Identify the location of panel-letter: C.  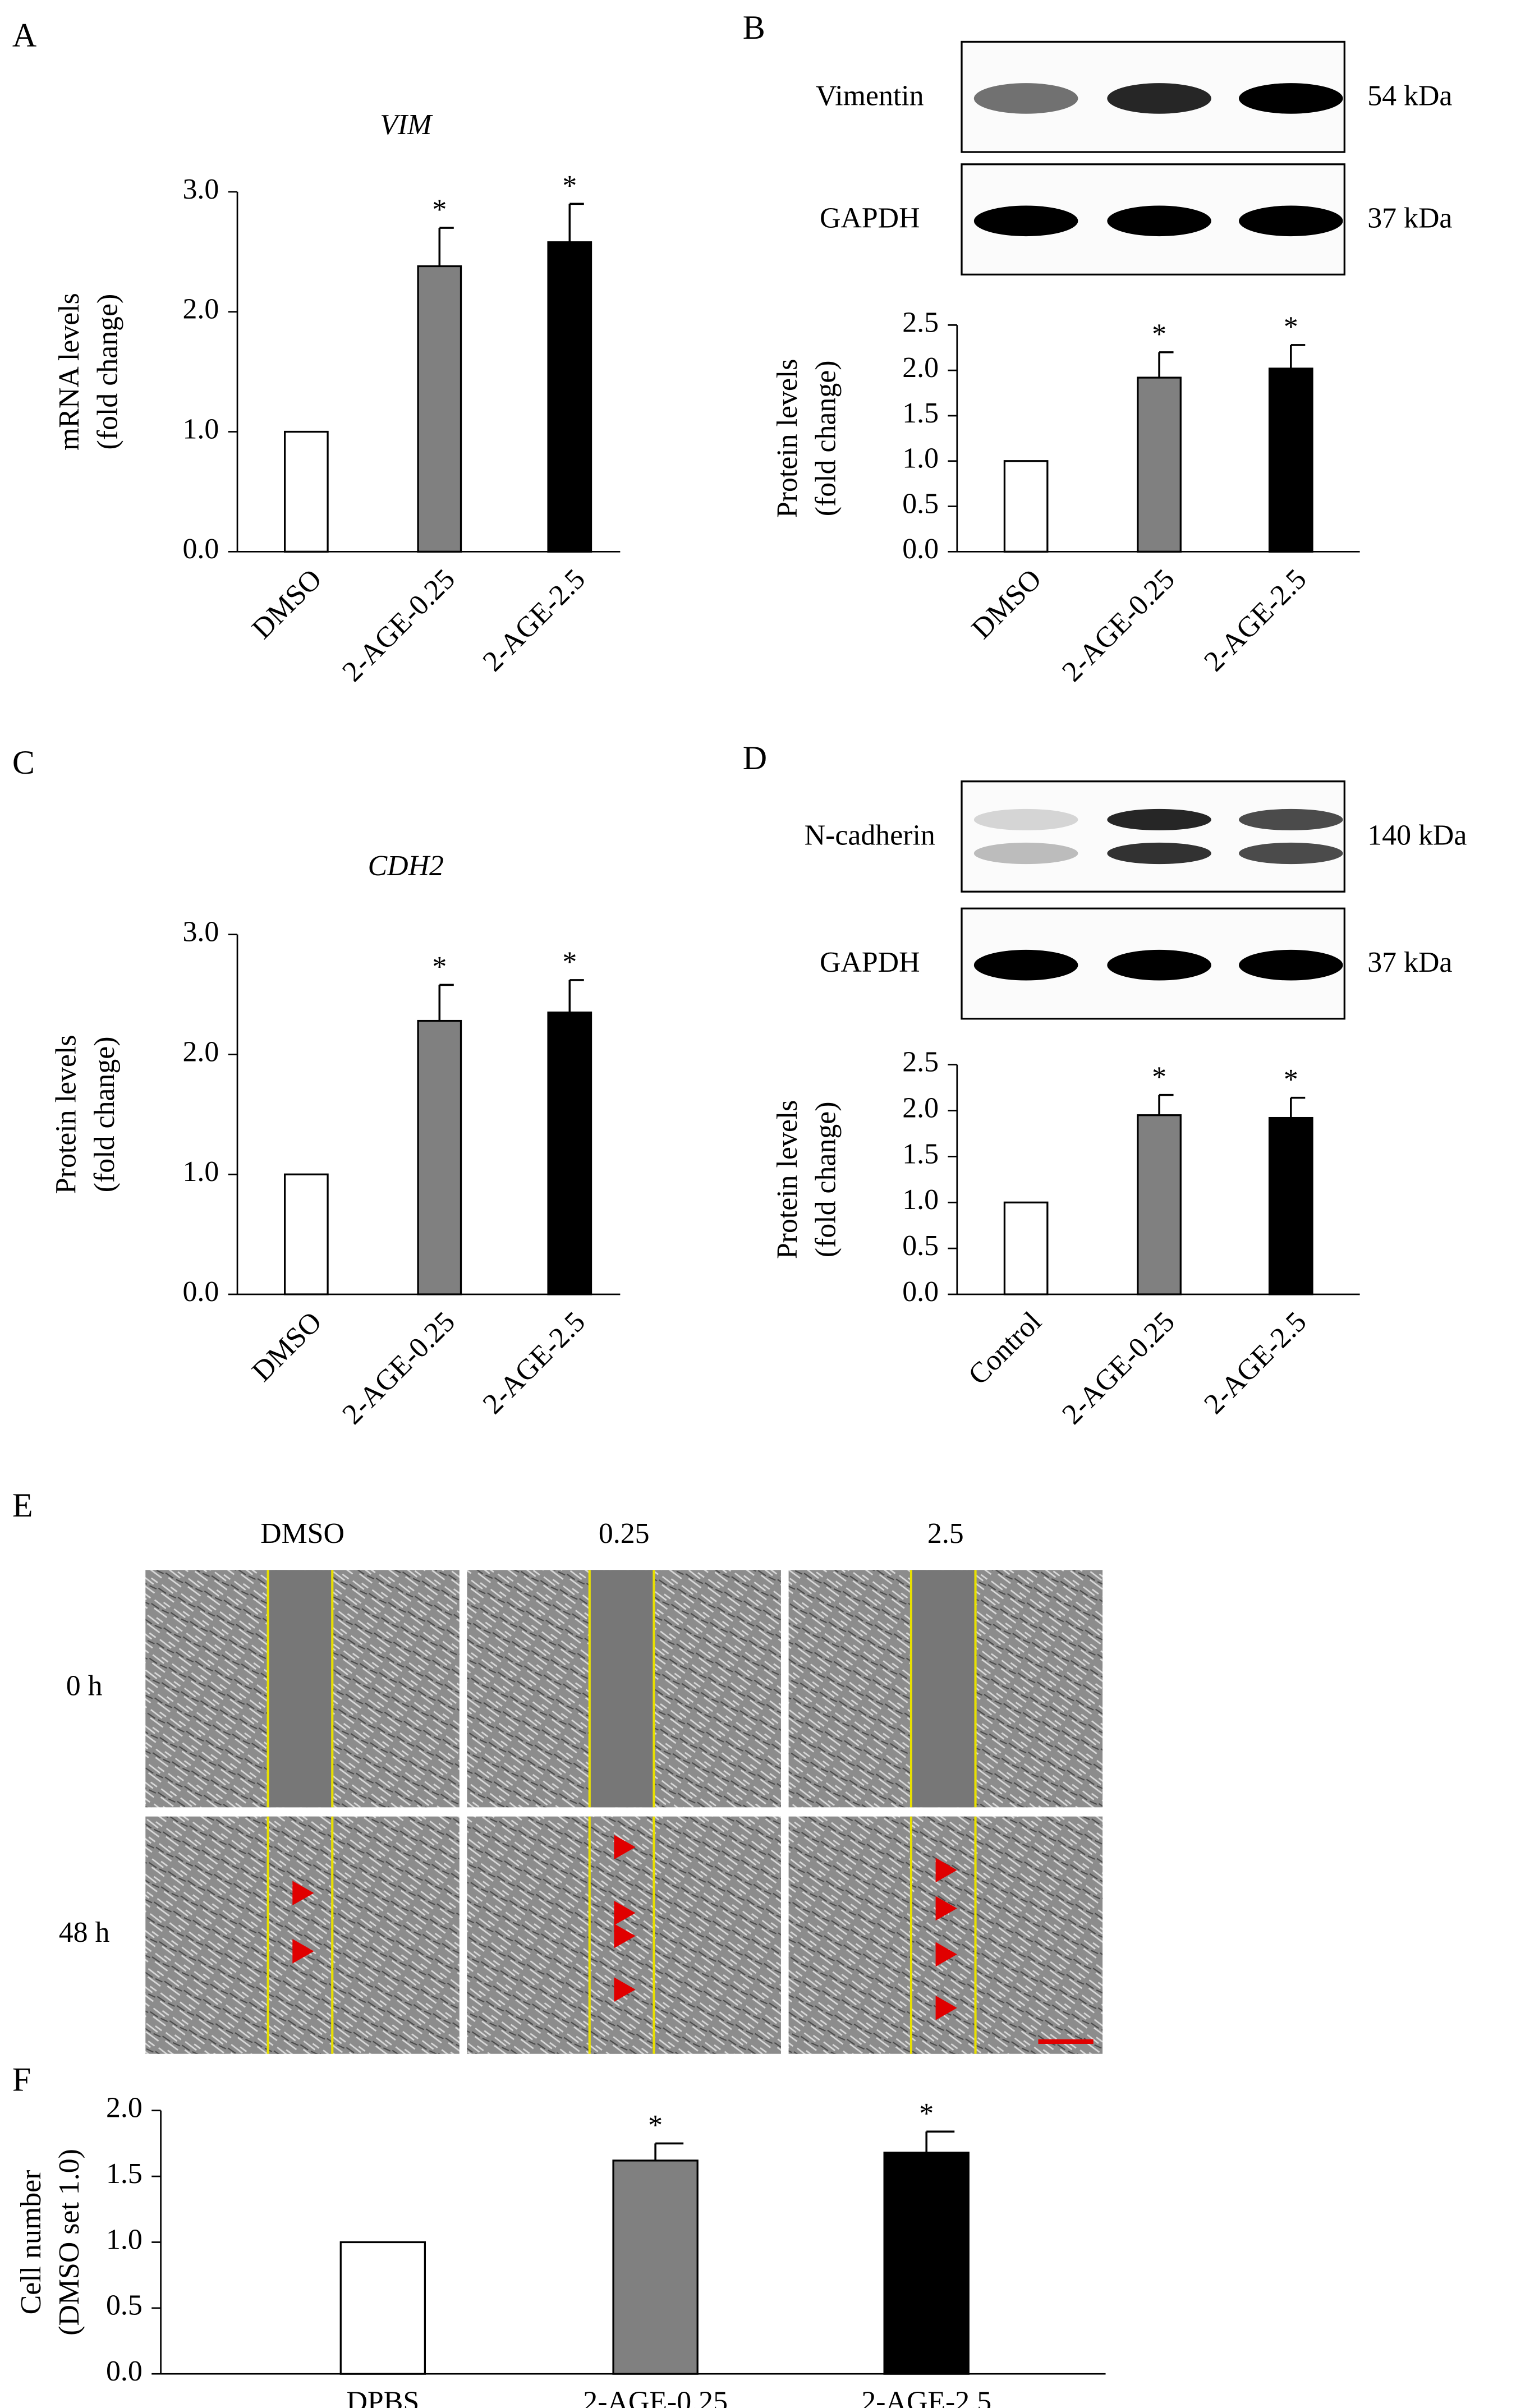
(23, 762).